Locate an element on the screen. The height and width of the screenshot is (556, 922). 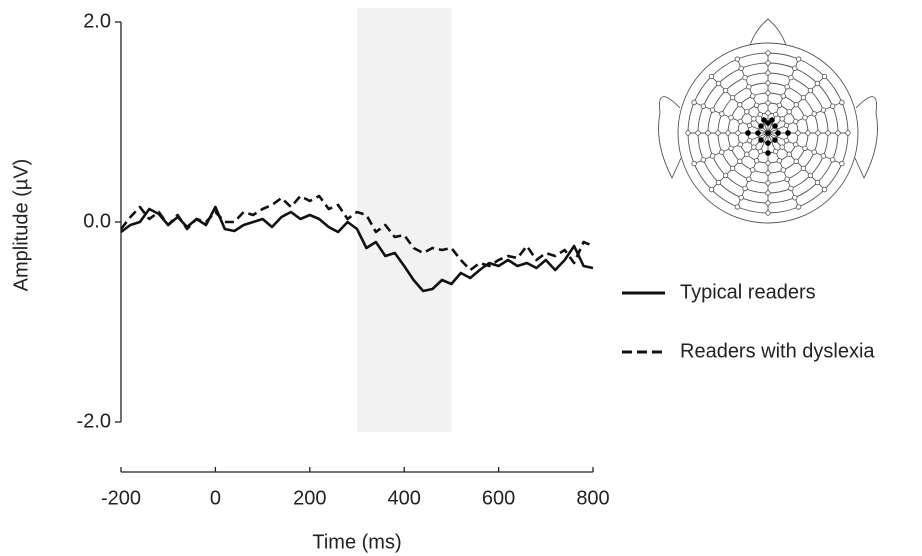
x-tick-label: -200 is located at coordinates (121, 498).